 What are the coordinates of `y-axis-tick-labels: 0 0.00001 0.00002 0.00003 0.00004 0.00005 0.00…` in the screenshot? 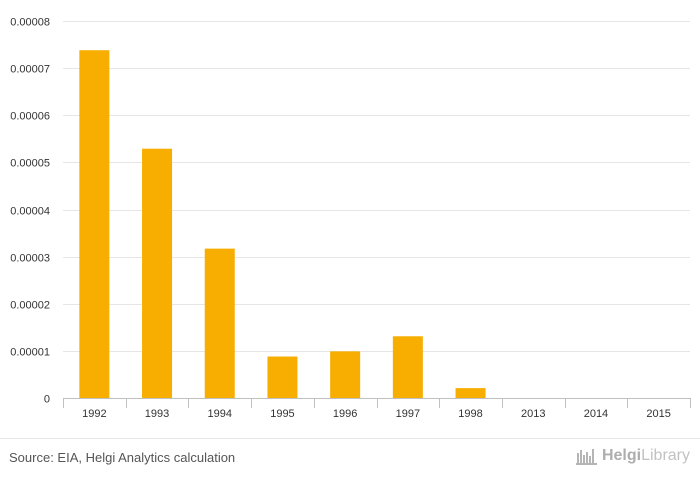 It's located at (30, 211).